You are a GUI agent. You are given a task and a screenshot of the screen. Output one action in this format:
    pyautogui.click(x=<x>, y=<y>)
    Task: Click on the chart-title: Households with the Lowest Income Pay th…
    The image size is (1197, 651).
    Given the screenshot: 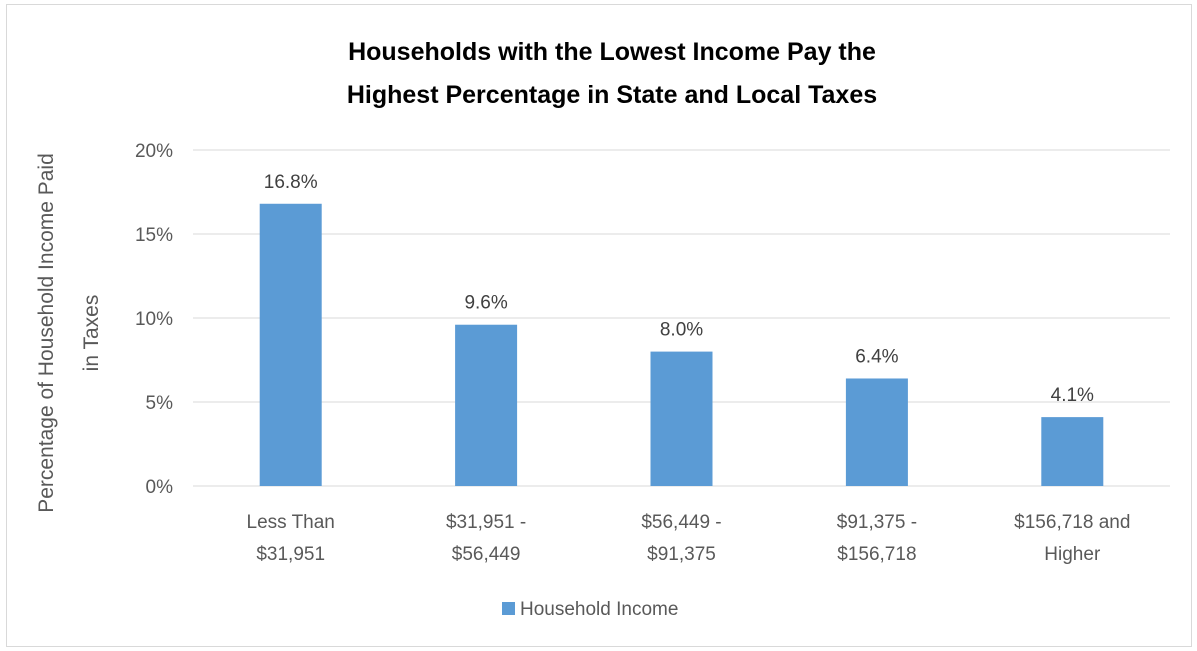 What is the action you would take?
    pyautogui.click(x=612, y=73)
    